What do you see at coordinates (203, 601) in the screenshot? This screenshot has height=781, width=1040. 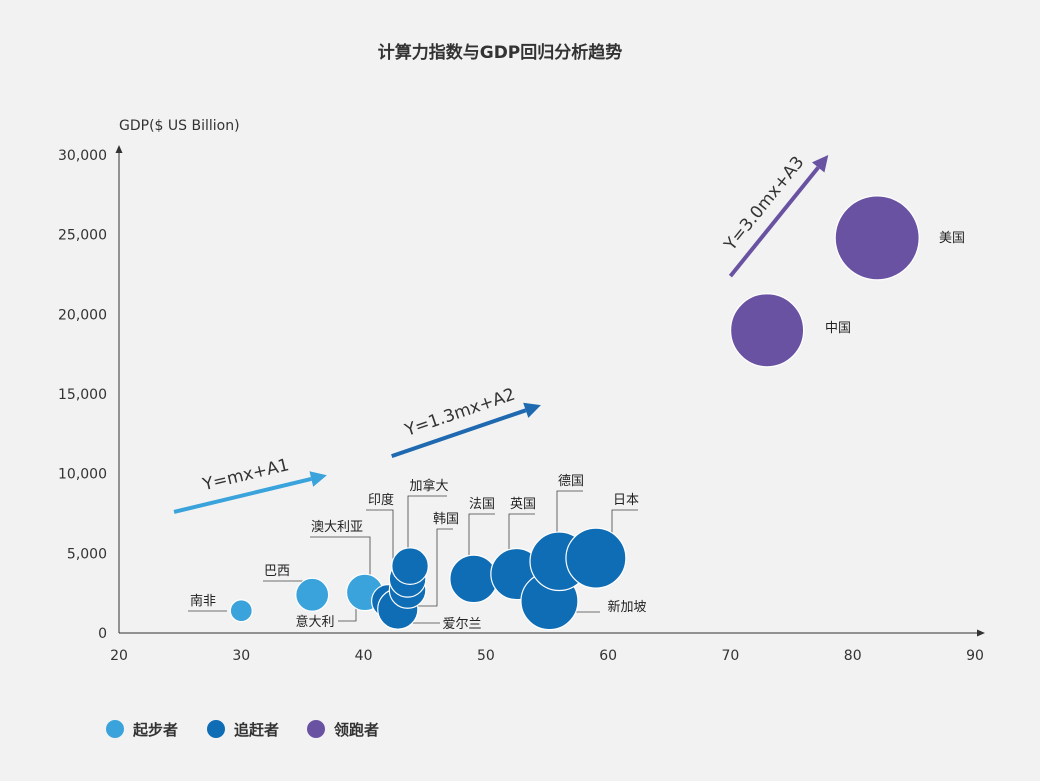 I see `bubble-label: 南非` at bounding box center [203, 601].